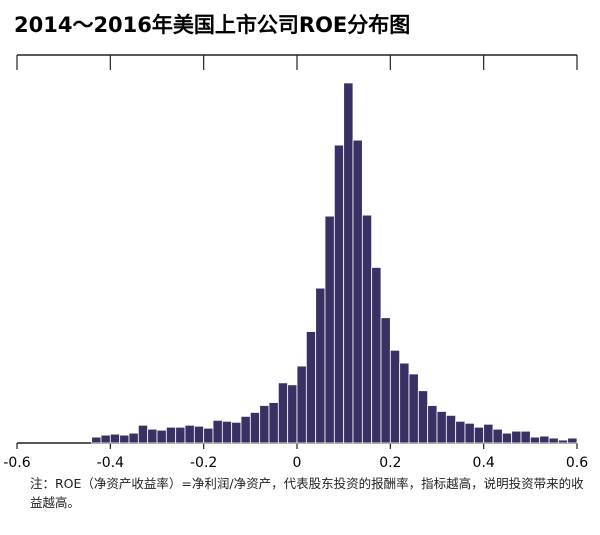 This screenshot has height=535, width=600. What do you see at coordinates (203, 462) in the screenshot?
I see `x-tick-label: -0.2` at bounding box center [203, 462].